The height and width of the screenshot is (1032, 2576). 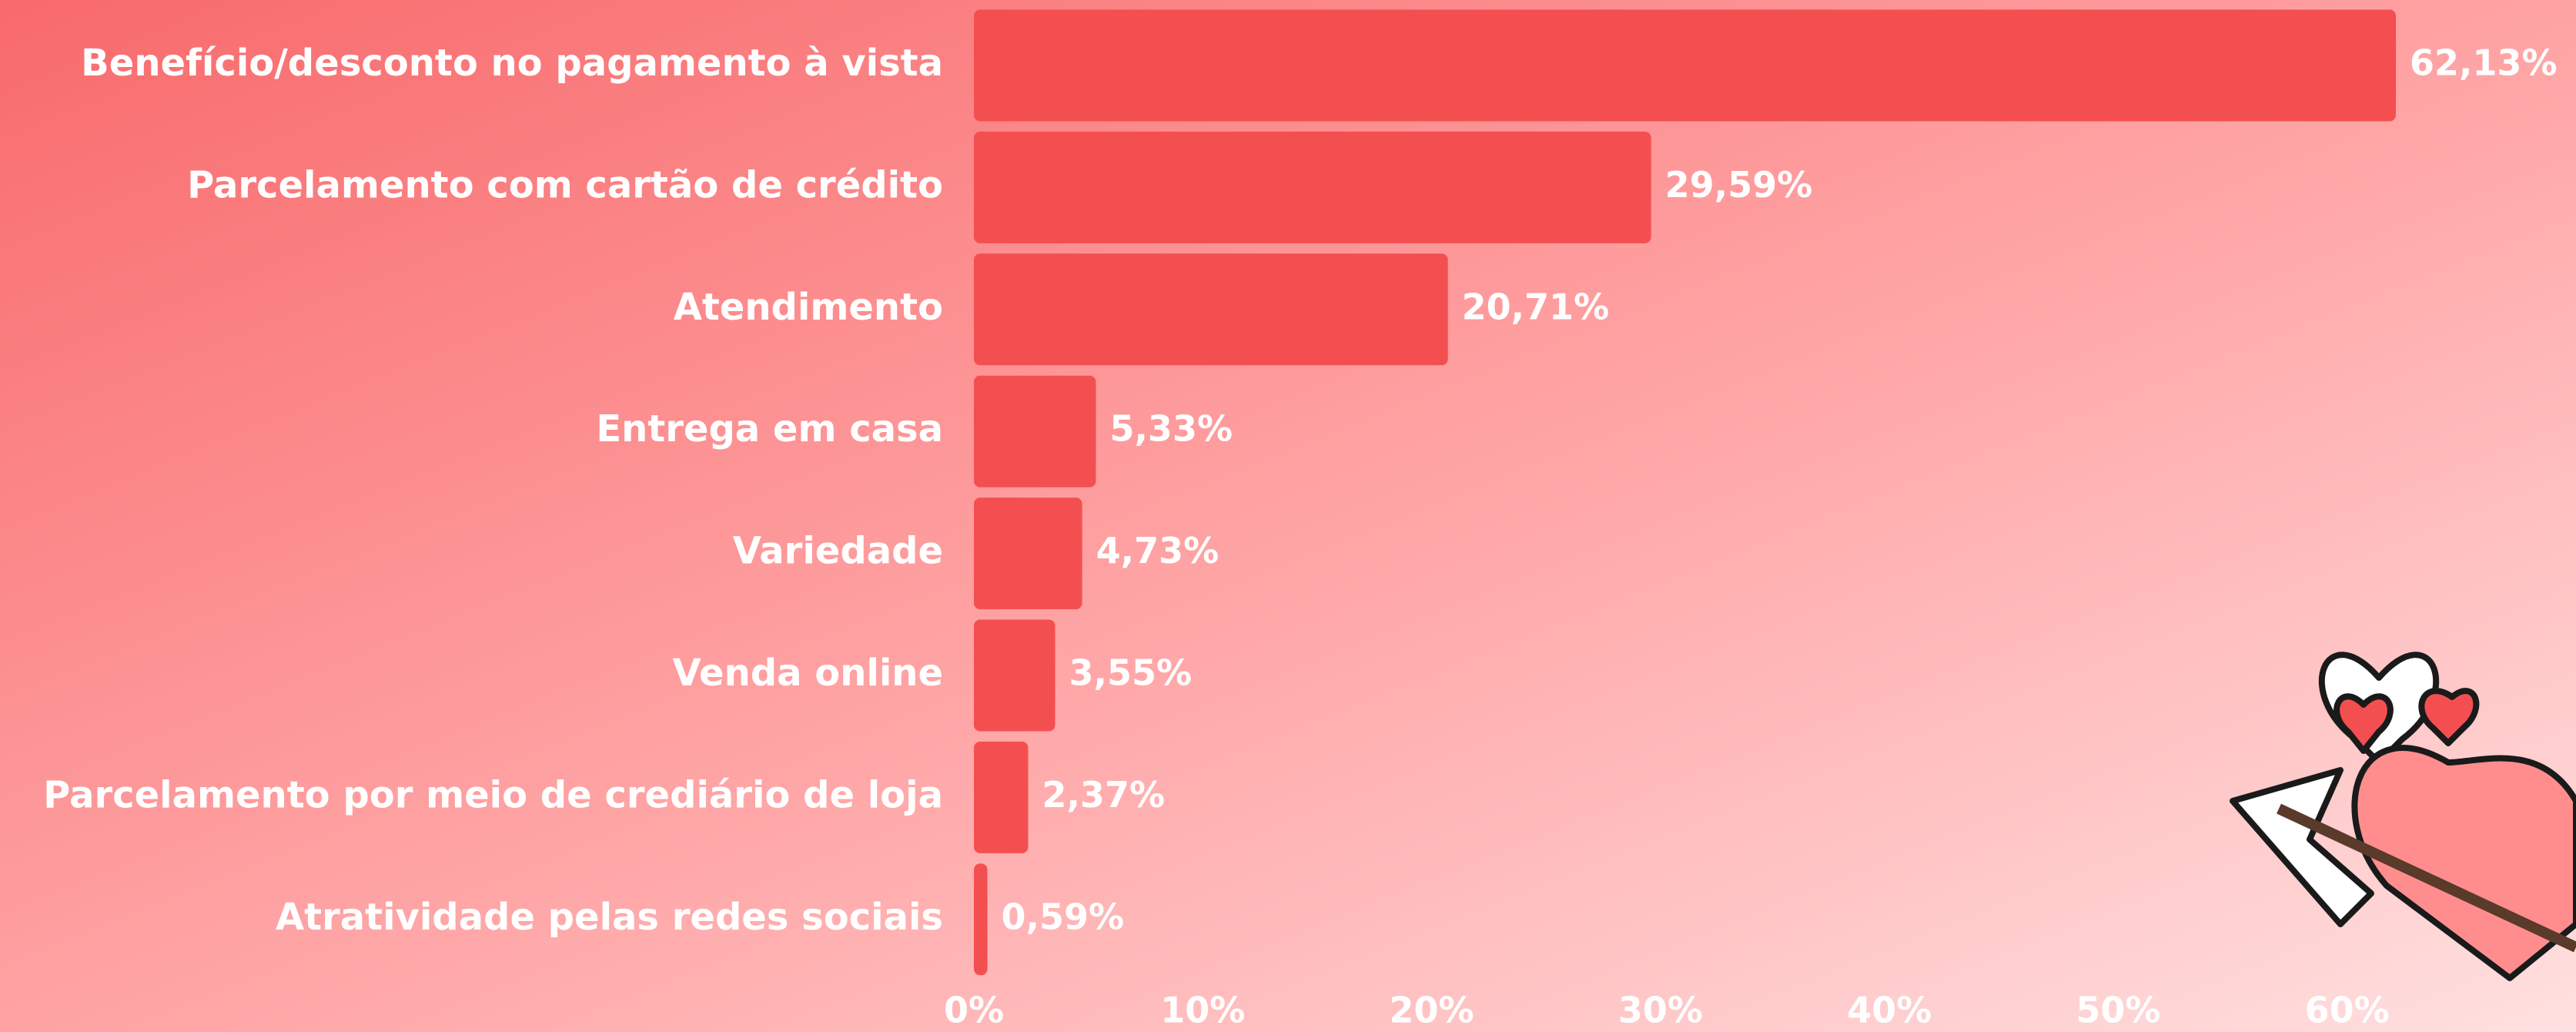 What do you see at coordinates (1157, 550) in the screenshot?
I see `value-label: 4,73%` at bounding box center [1157, 550].